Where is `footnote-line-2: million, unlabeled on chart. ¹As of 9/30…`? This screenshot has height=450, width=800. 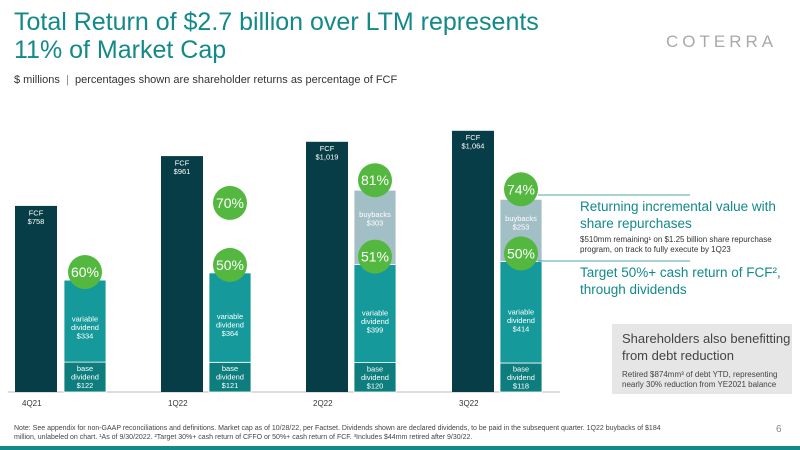
footnote-line-2: million, unlabeled on chart. ¹As of 9/30… is located at coordinates (243, 437).